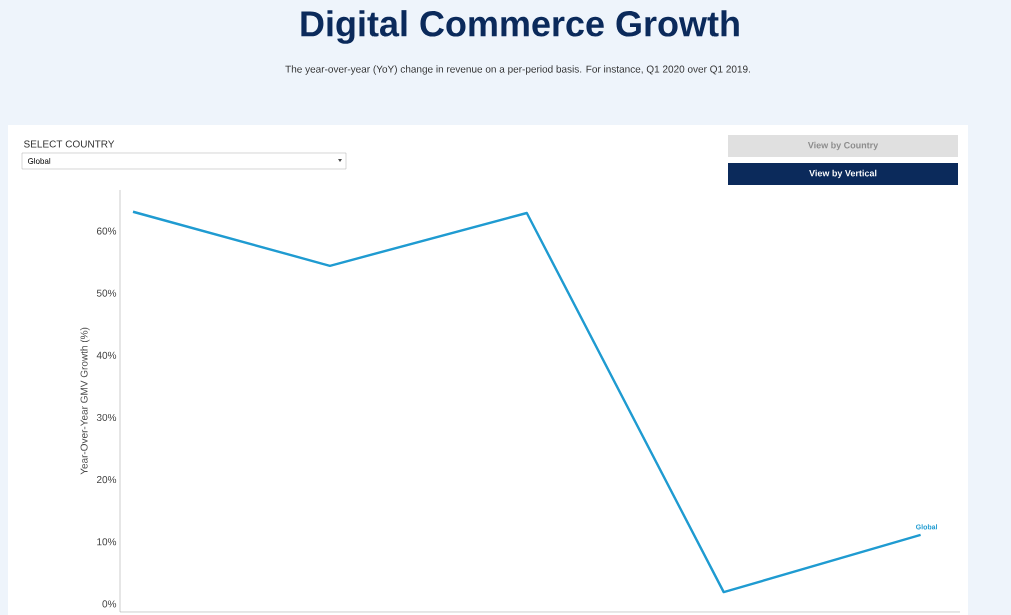 The image size is (1011, 615). I want to click on y-tick-label: 30%, so click(106, 417).